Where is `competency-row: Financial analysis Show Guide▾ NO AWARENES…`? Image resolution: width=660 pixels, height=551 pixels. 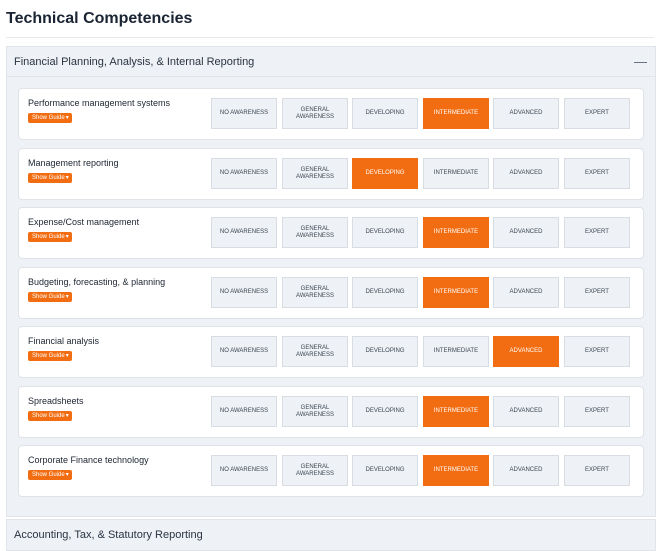
competency-row: Financial analysis Show Guide▾ NO AWARENES… is located at coordinates (331, 352).